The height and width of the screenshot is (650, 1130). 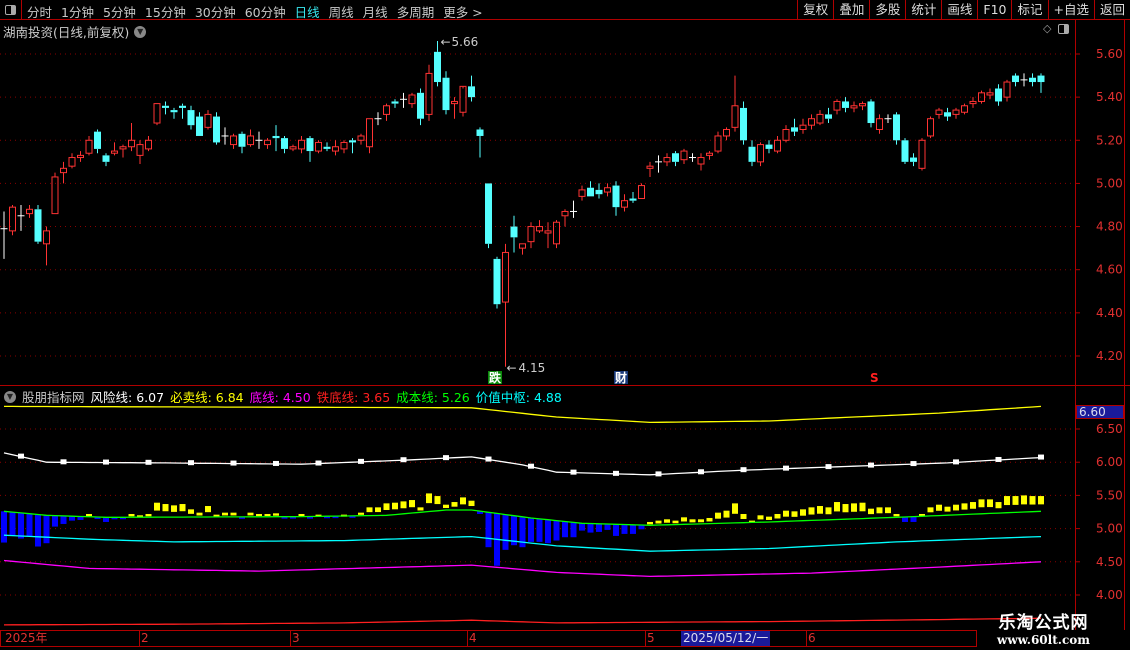 I want to click on event-marker: S, so click(x=874, y=378).